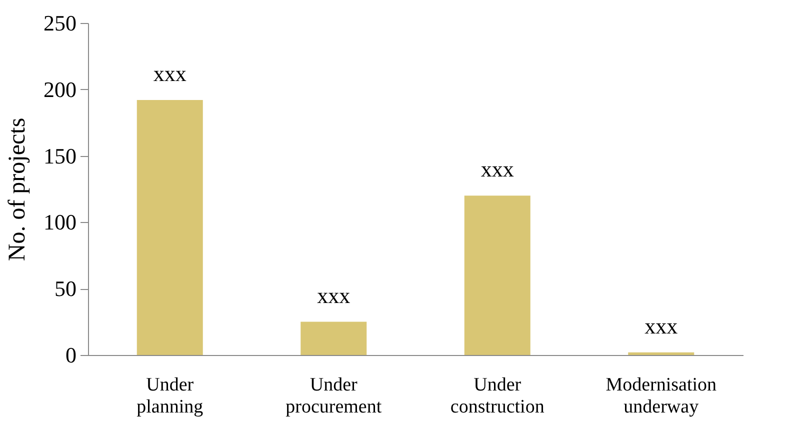  Describe the element at coordinates (334, 396) in the screenshot. I see `x-tick-label: Under procurement` at that location.